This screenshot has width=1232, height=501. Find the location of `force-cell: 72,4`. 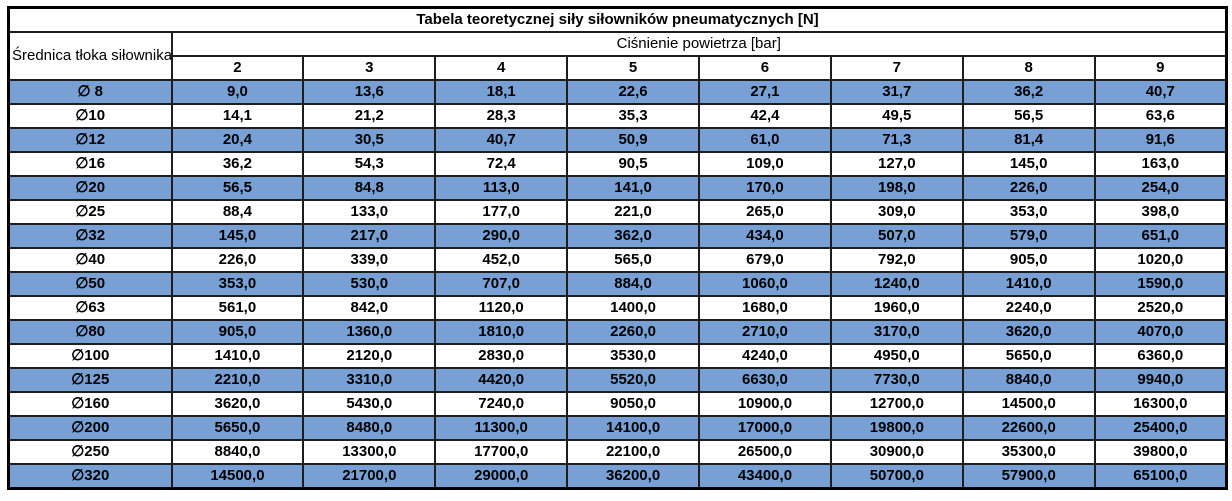

force-cell: 72,4 is located at coordinates (501, 164).